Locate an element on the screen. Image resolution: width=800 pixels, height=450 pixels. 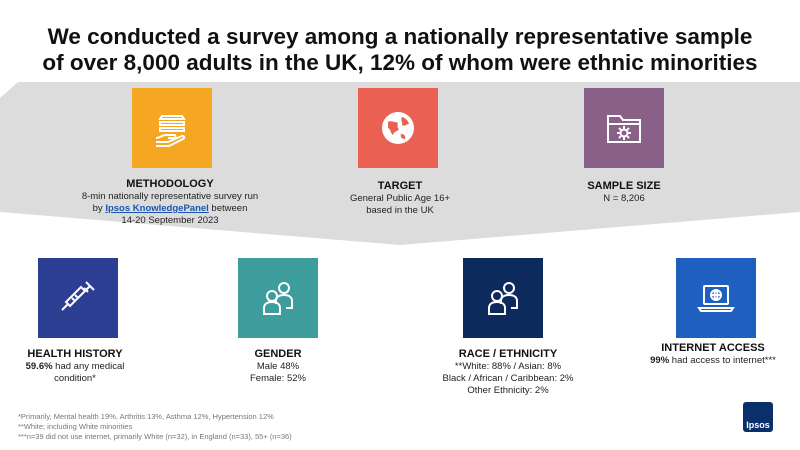
race-ethnicity-heading: RACE / ETHNICITY is located at coordinates (508, 354).